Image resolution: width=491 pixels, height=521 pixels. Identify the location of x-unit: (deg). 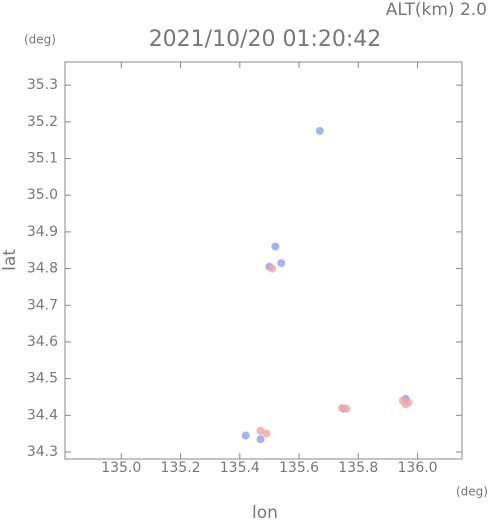
(472, 492).